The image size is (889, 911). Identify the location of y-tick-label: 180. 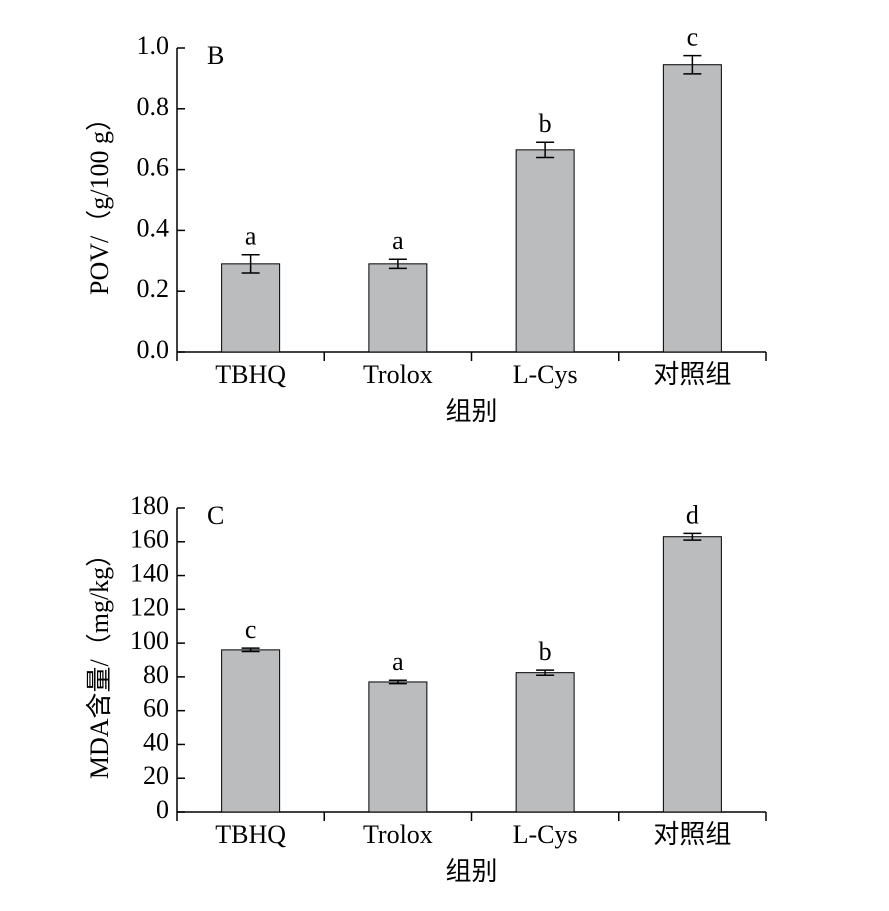
(149, 505).